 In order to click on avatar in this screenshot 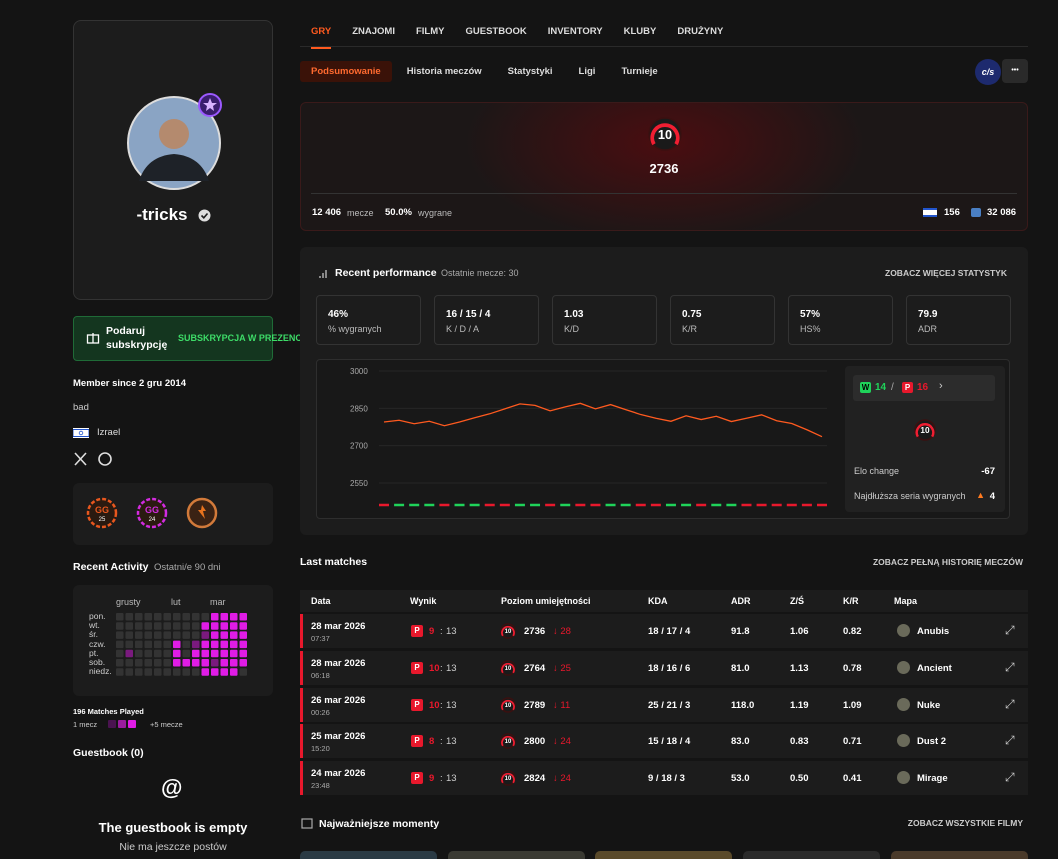, I will do `click(174, 143)`.